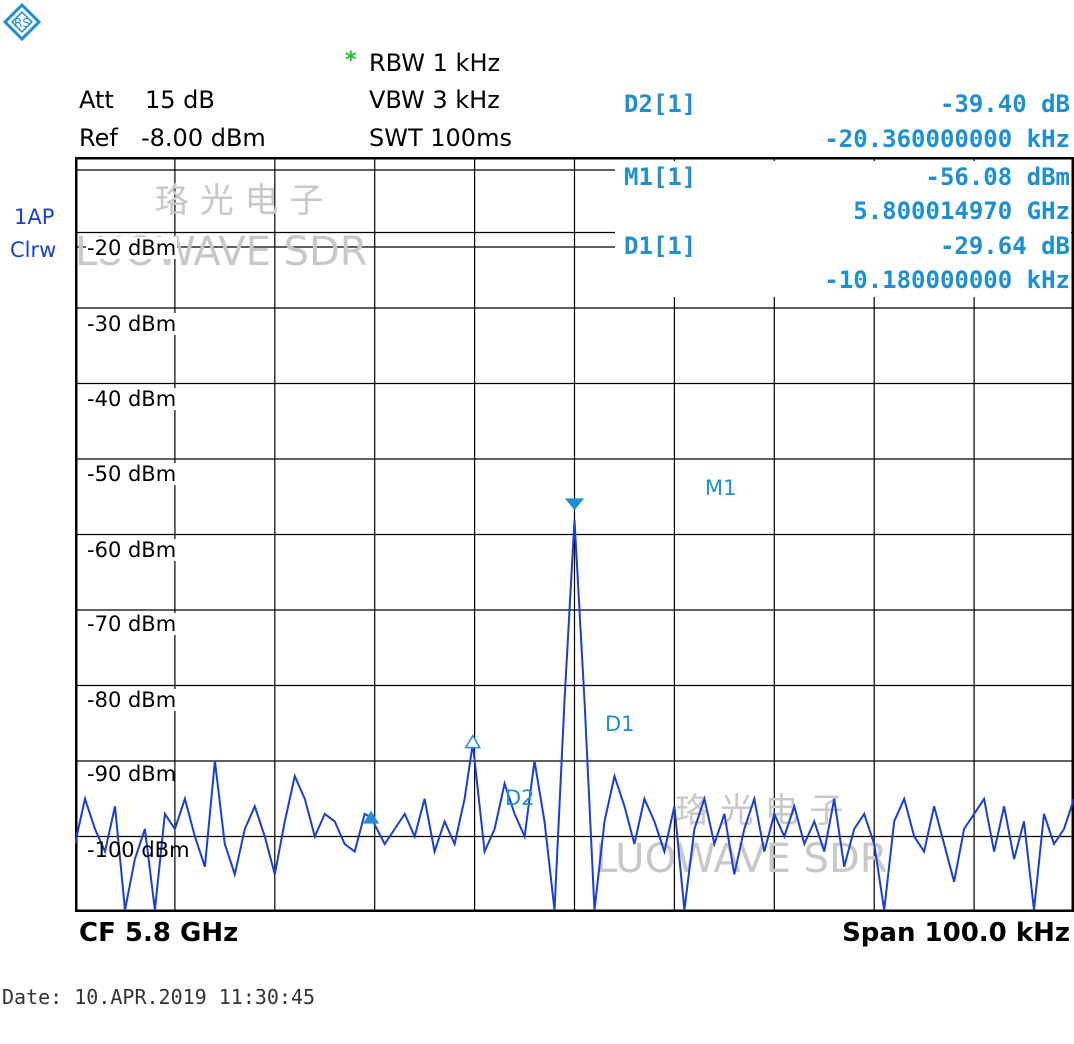 The height and width of the screenshot is (1044, 1074). I want to click on marker-label-d2: D2, so click(520, 798).